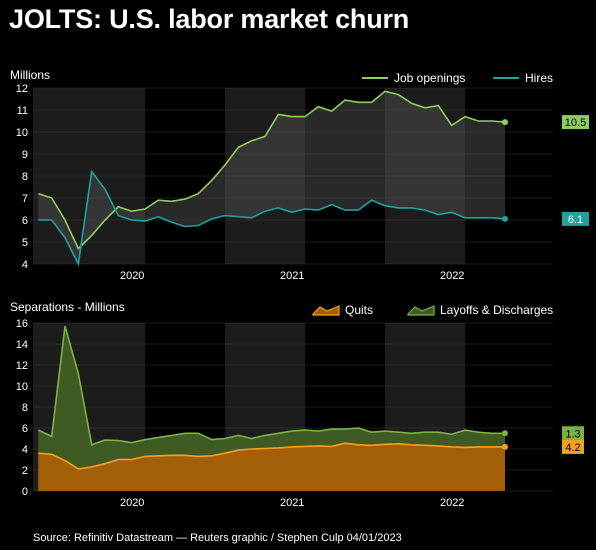 The height and width of the screenshot is (550, 596). What do you see at coordinates (421, 310) in the screenshot?
I see `layoffs-legend-swatch` at bounding box center [421, 310].